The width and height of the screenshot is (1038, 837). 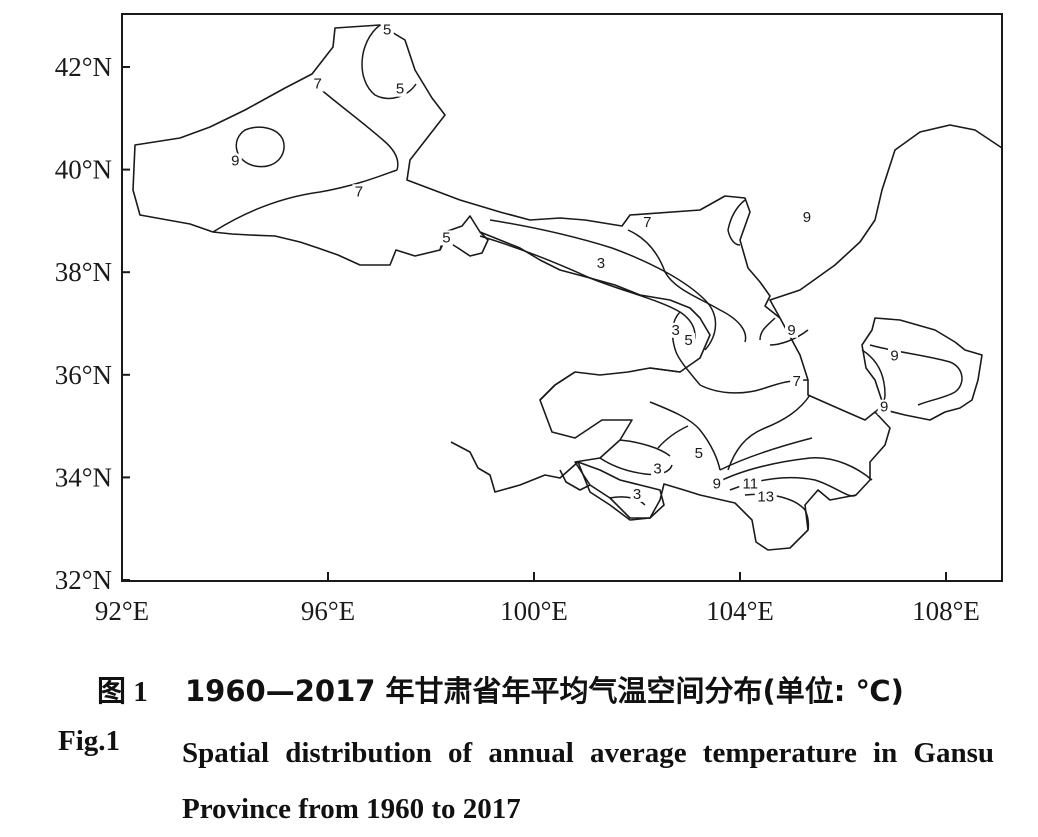 I want to click on y-tick-label: 38°N, so click(x=83, y=272).